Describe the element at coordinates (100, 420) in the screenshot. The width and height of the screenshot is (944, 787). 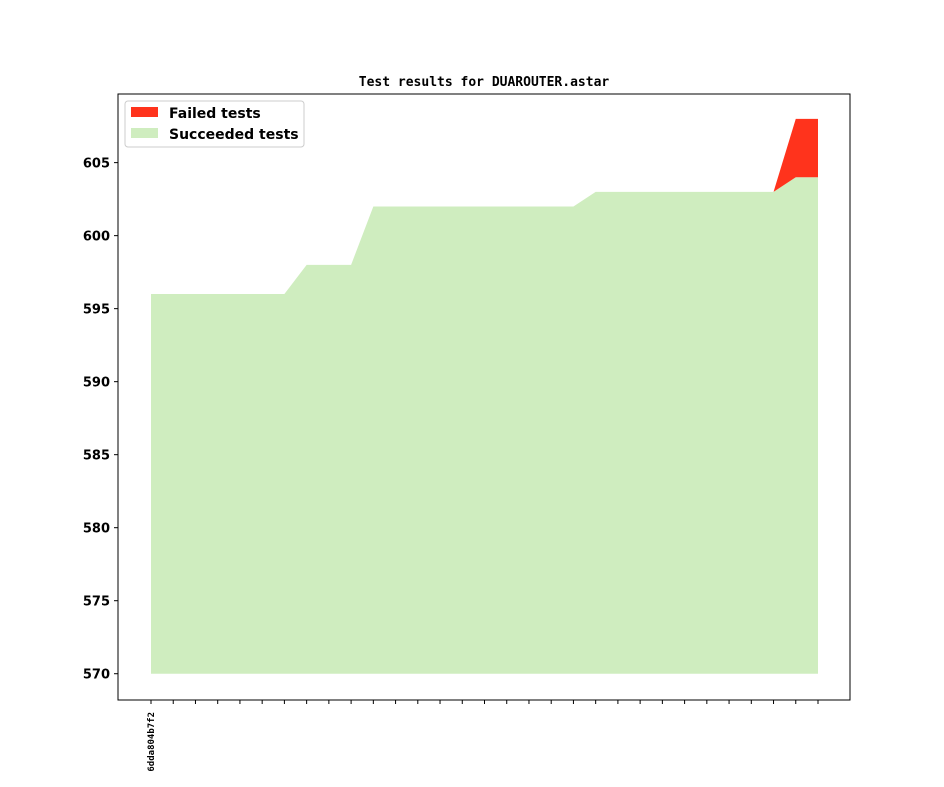
I see `y-axis: 570 575 580 585 590 595 600 605` at that location.